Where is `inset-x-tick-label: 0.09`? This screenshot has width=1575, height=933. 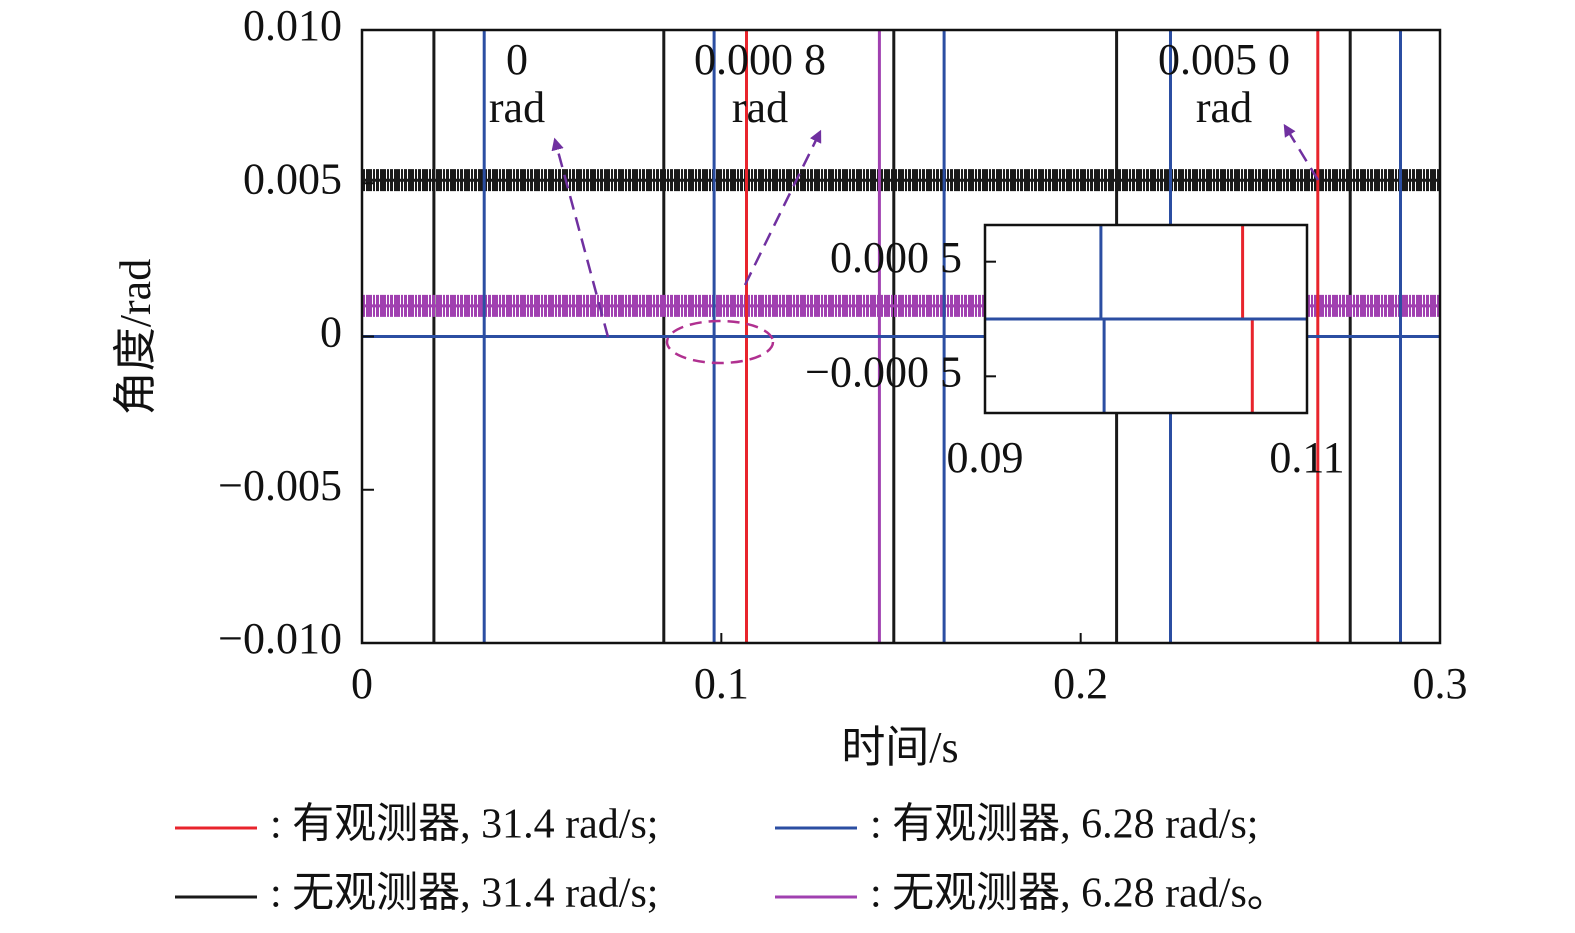 inset-x-tick-label: 0.09 is located at coordinates (985, 457).